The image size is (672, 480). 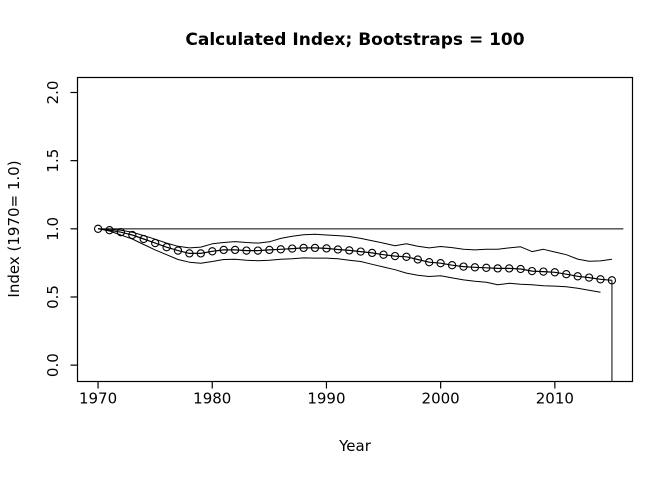 I want to click on chart-title: Calculated Index; Bootstraps = 100, so click(x=354, y=40).